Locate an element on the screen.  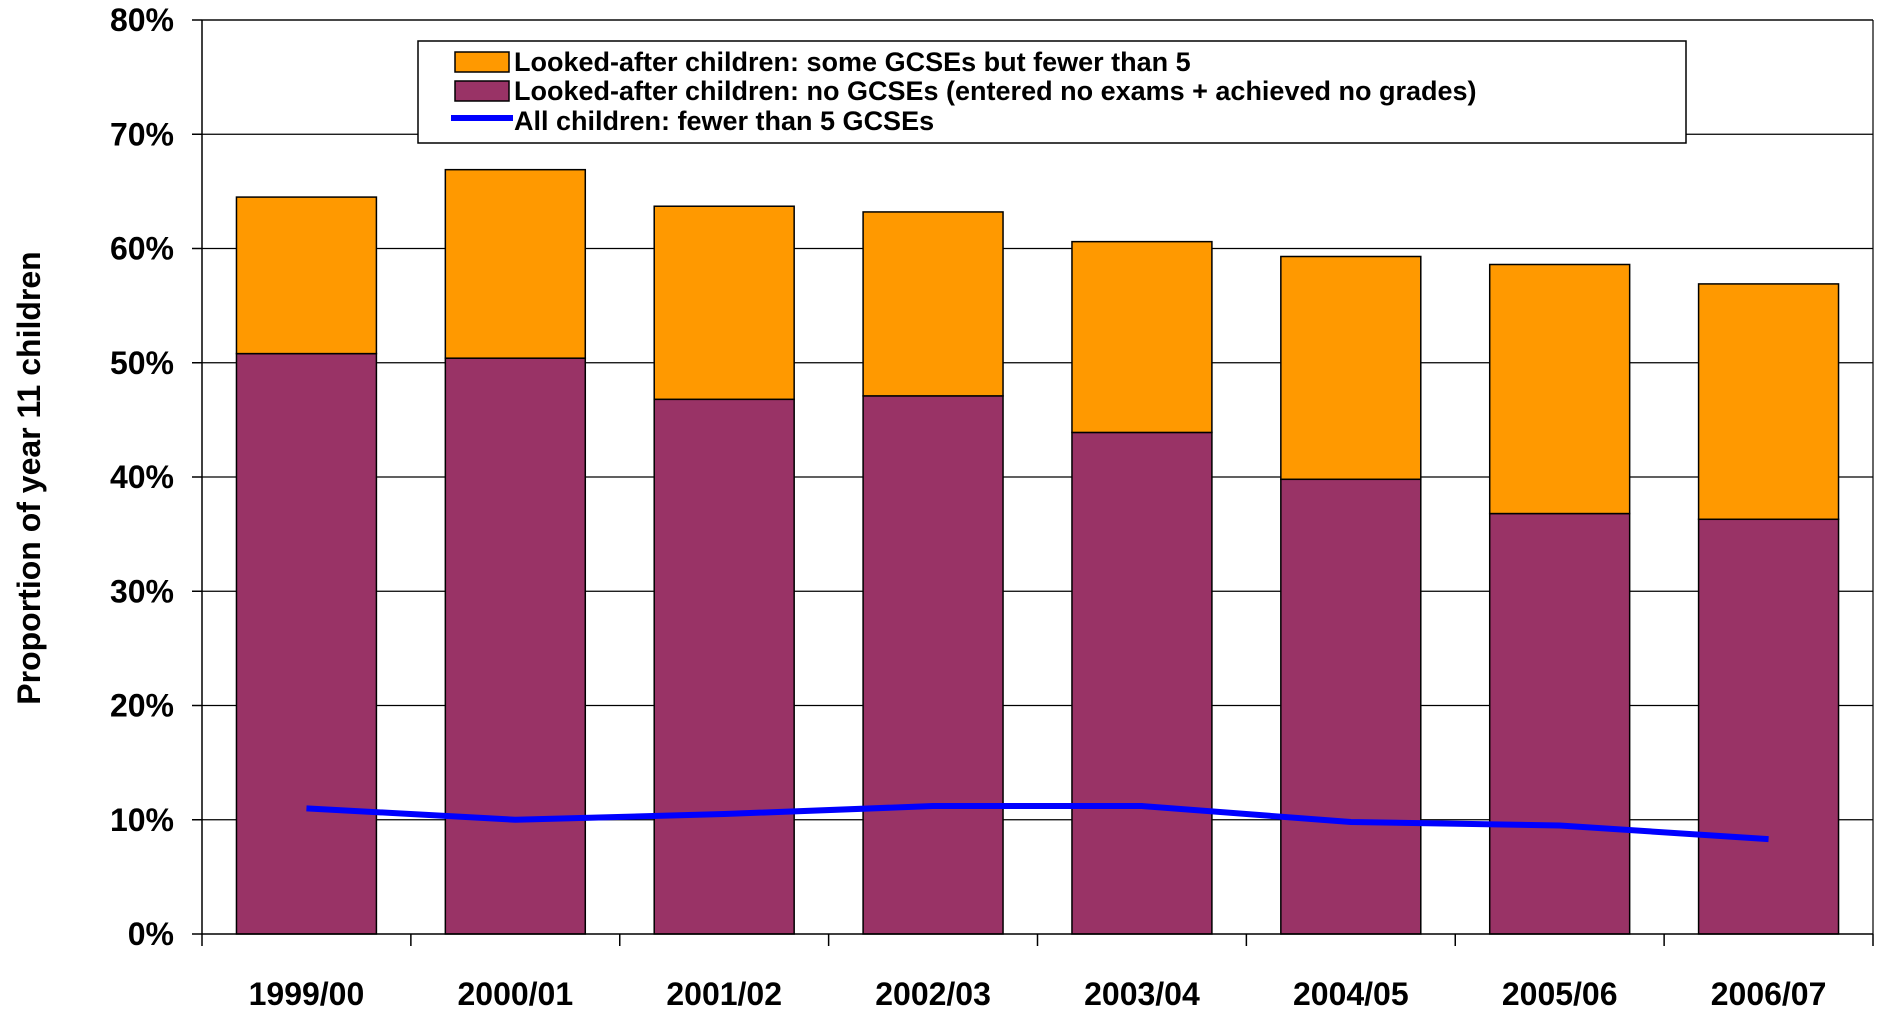
line-series is located at coordinates (1037, 823).